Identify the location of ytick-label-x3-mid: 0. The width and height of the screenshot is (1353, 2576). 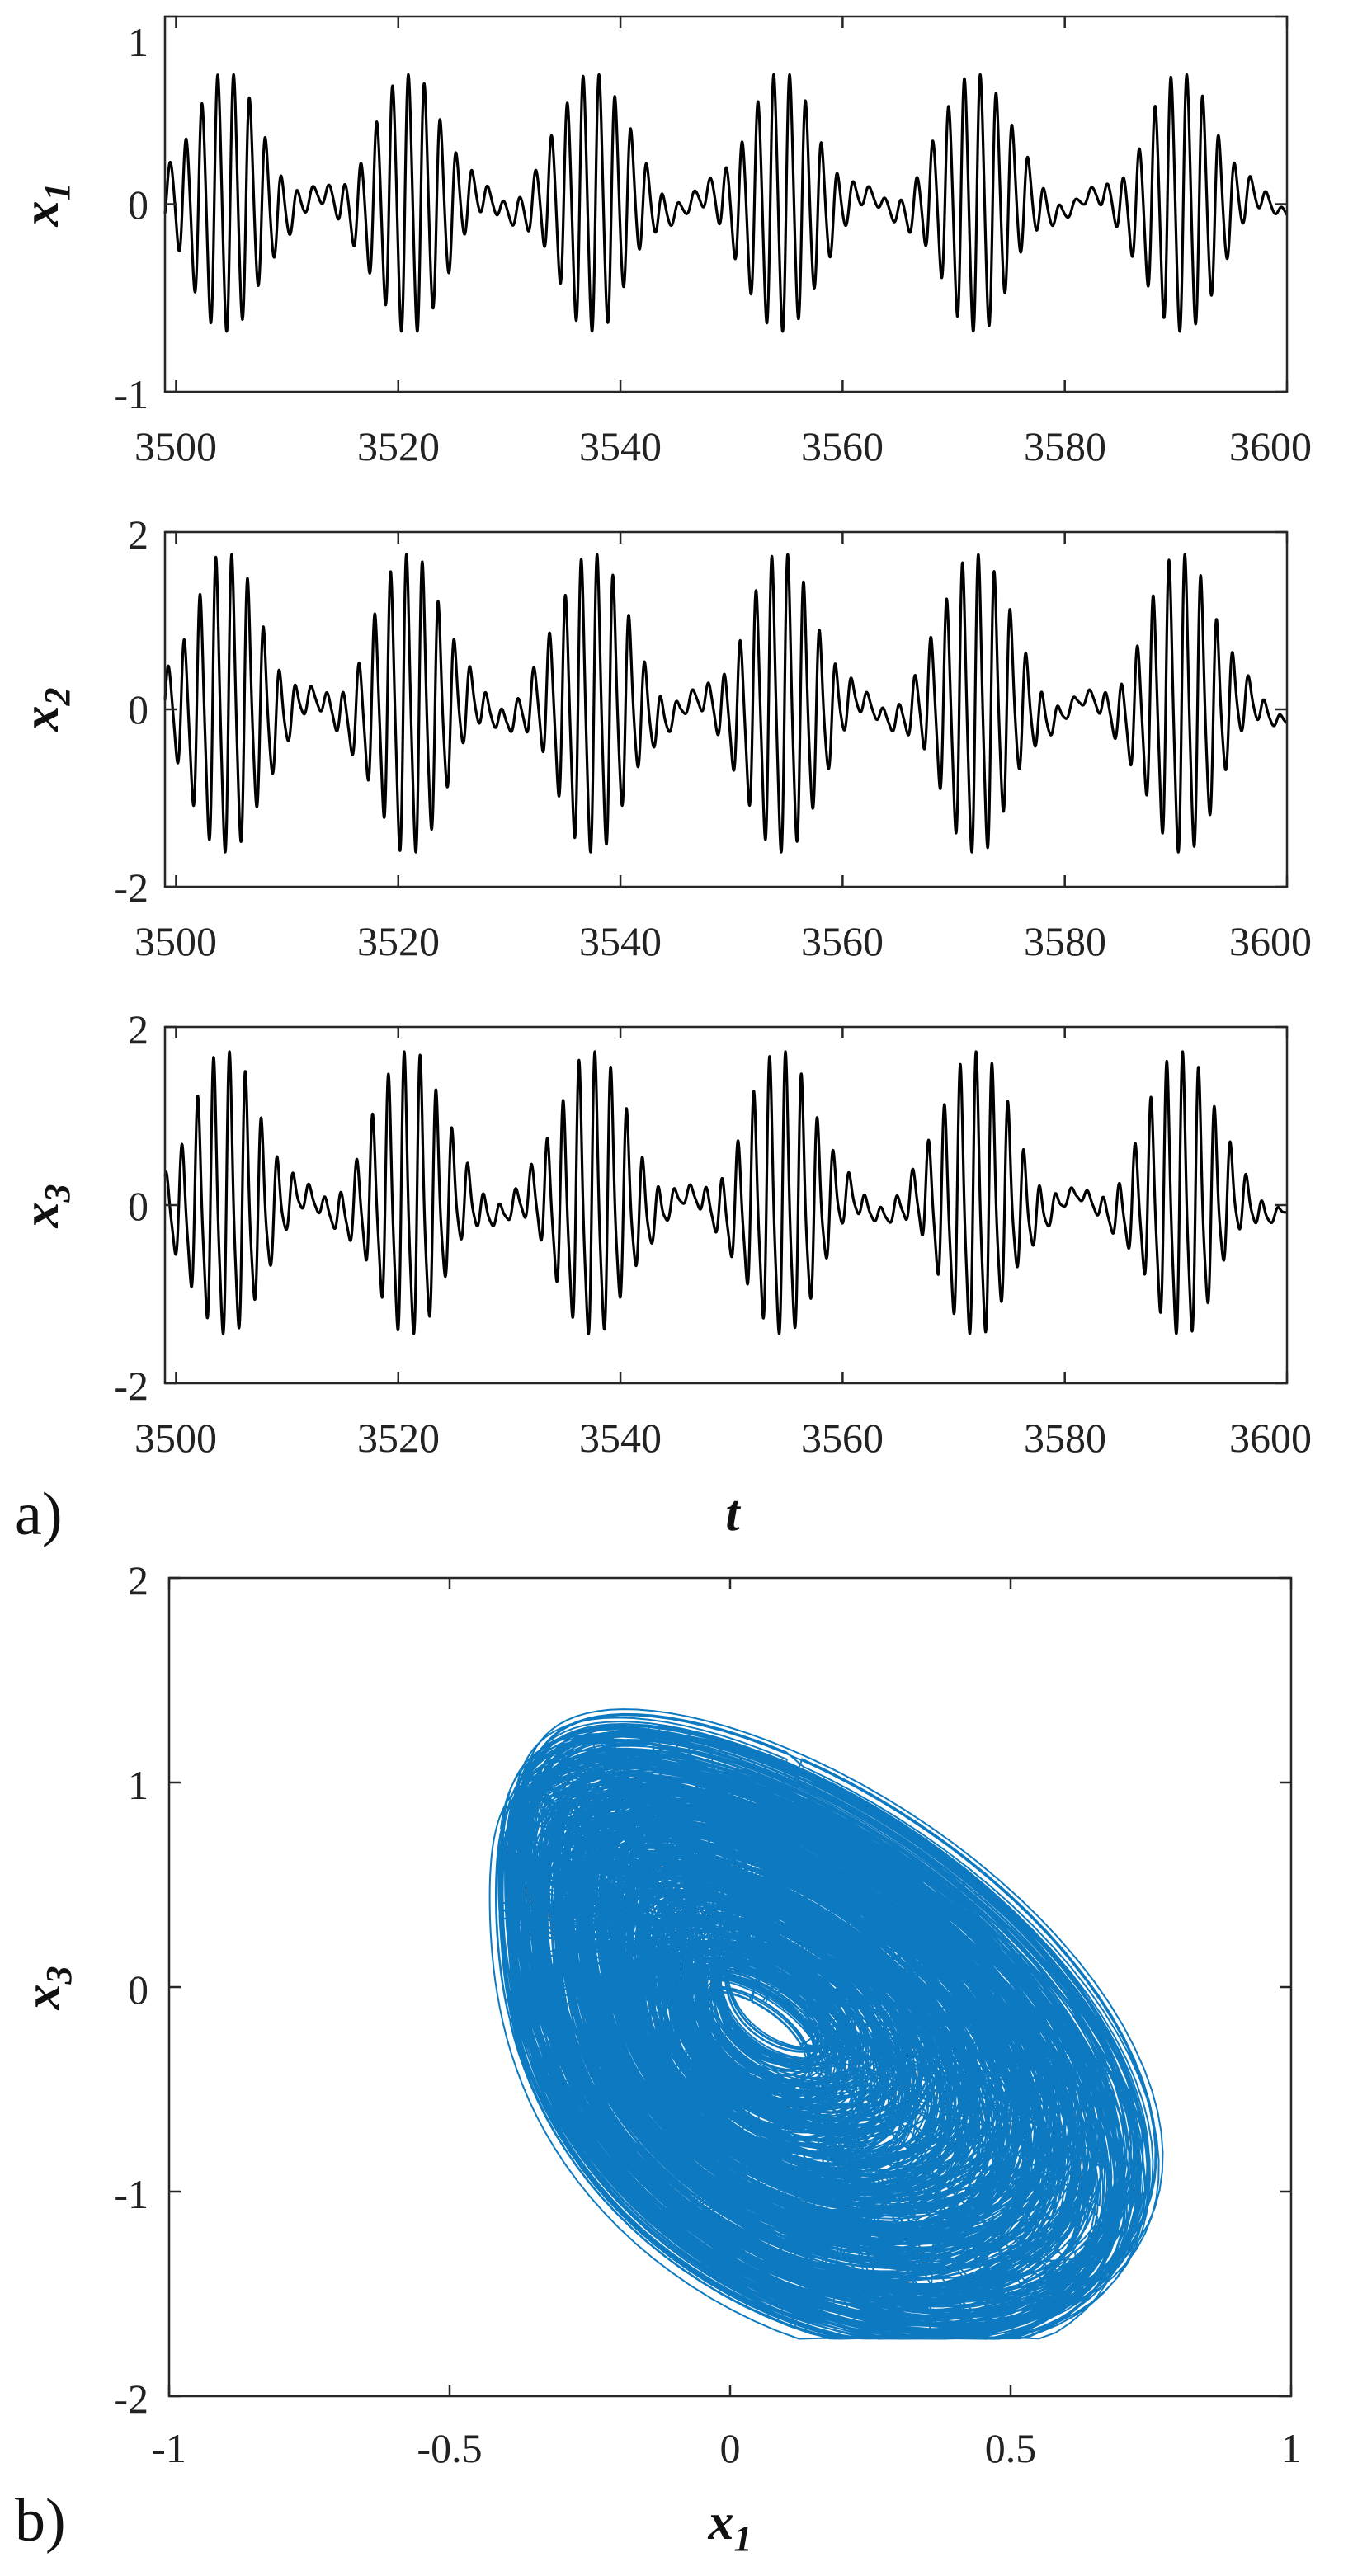
(138, 1206).